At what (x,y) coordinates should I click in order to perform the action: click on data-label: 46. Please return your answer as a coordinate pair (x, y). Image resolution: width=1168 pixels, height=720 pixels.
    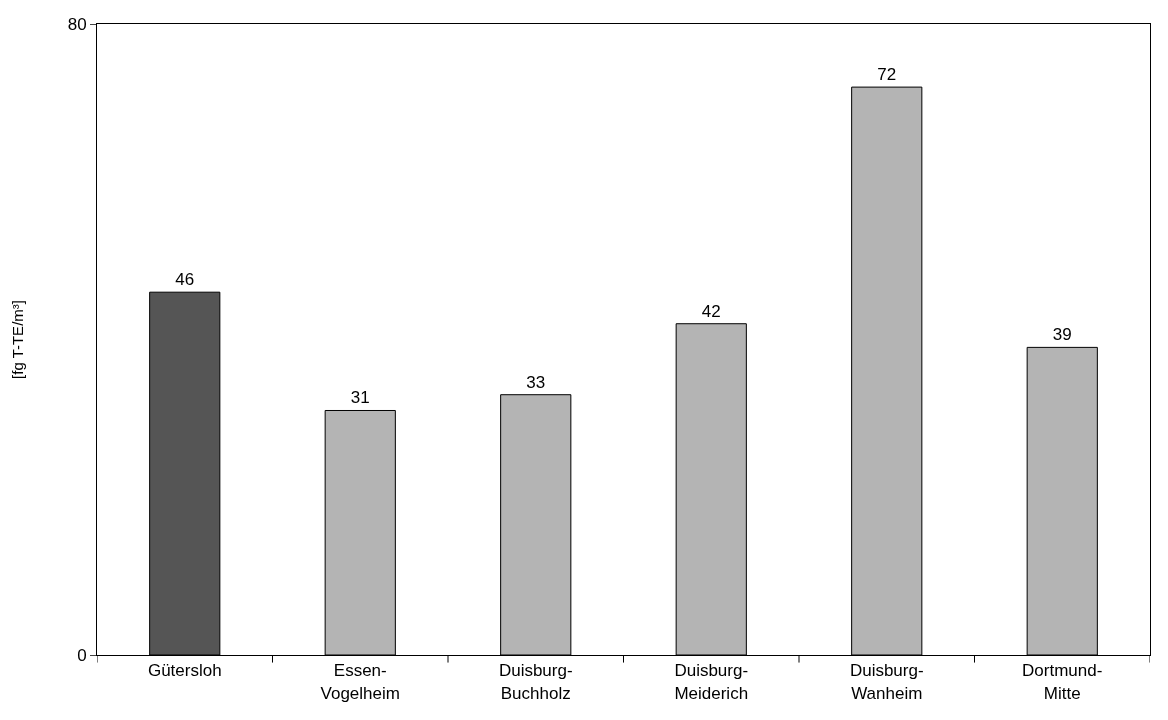
    Looking at the image, I should click on (185, 280).